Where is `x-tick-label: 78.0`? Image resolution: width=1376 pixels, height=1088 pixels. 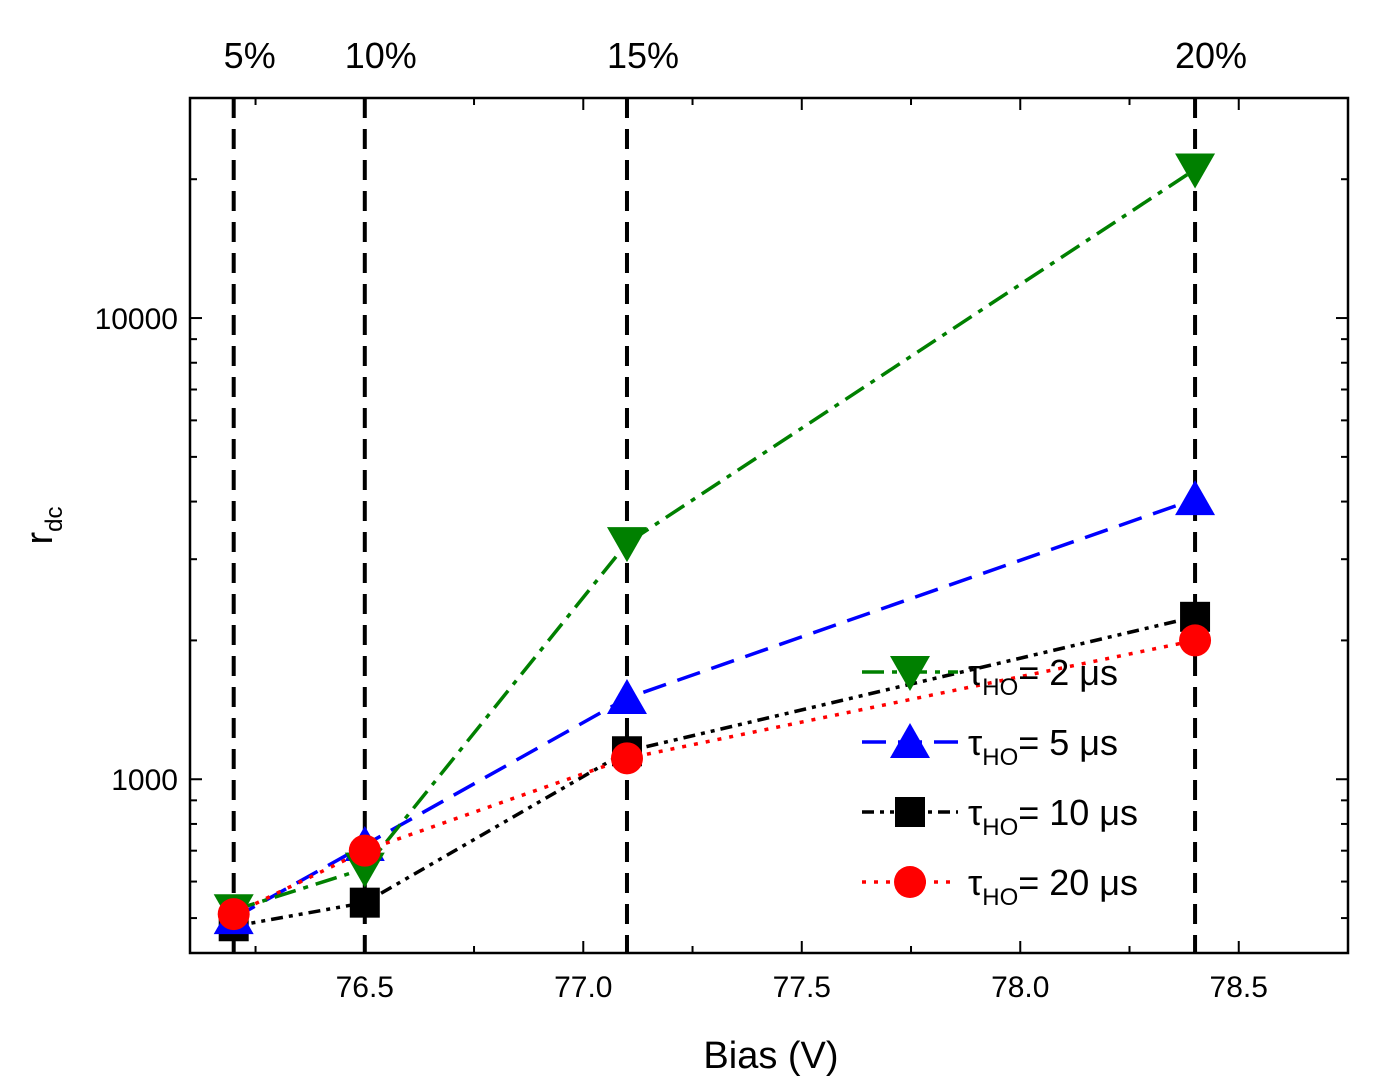 x-tick-label: 78.0 is located at coordinates (1020, 987).